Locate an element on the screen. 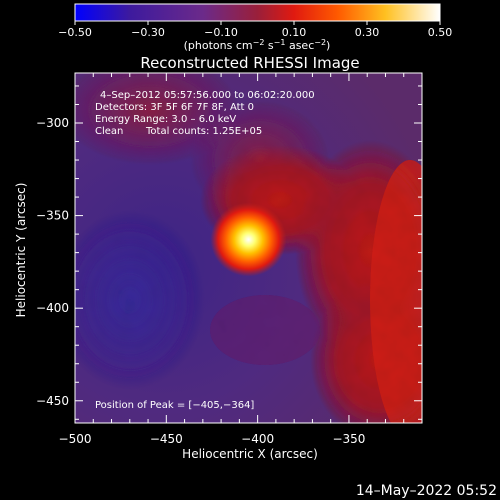 Image resolution: width=500 pixels, height=500 pixels. peak-source is located at coordinates (248, 239).